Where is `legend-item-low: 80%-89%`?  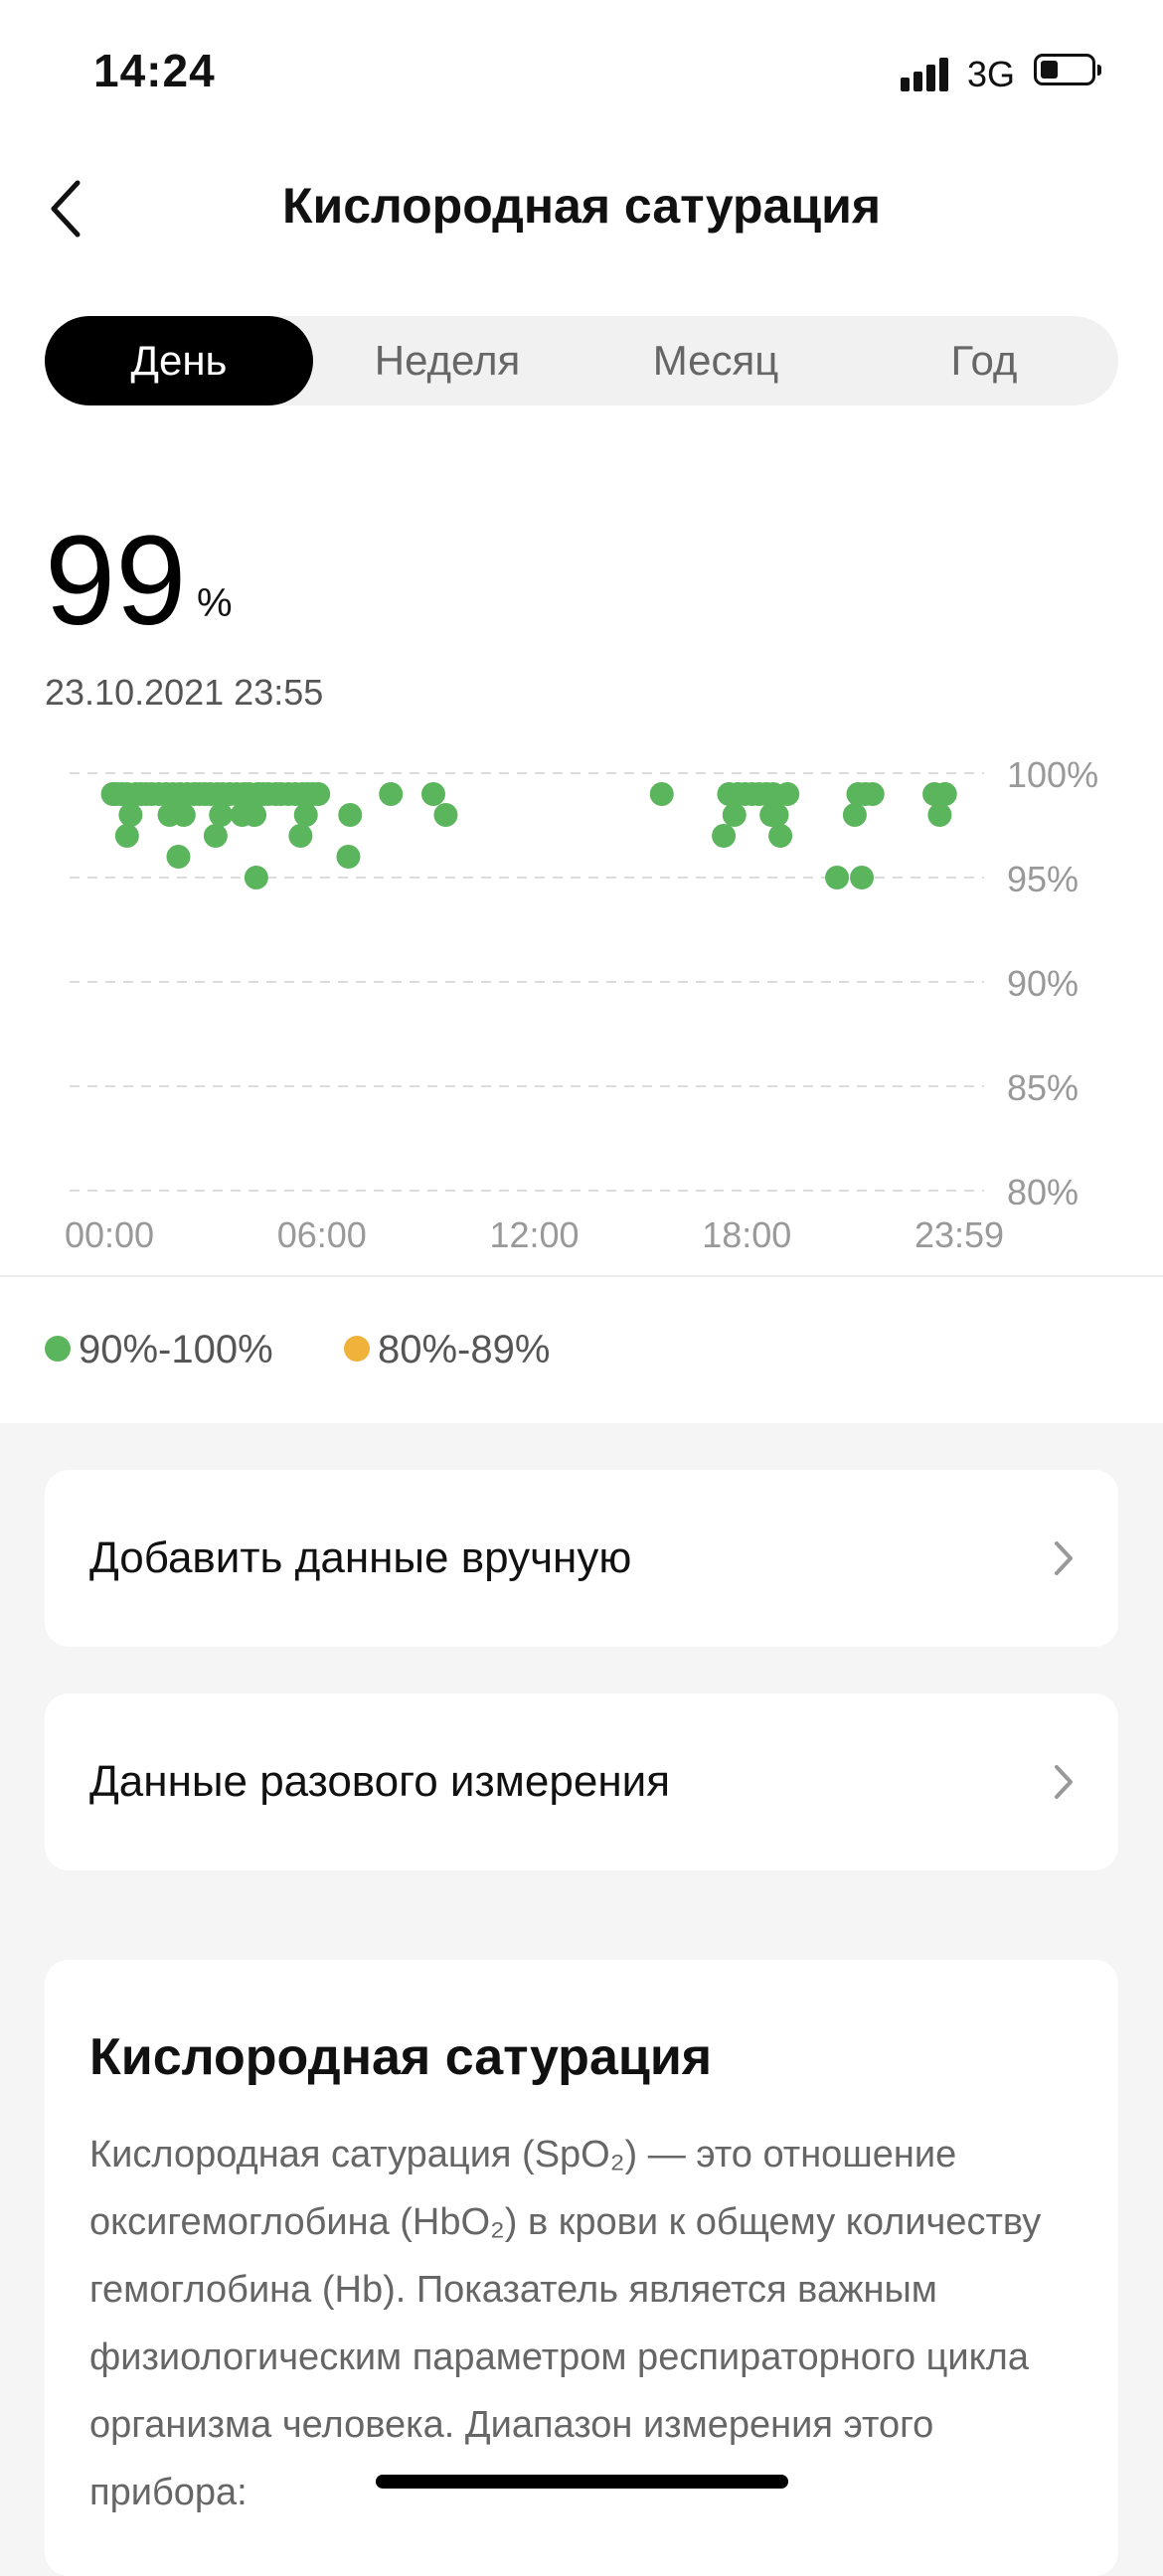
legend-item-low: 80%-89% is located at coordinates (447, 1349).